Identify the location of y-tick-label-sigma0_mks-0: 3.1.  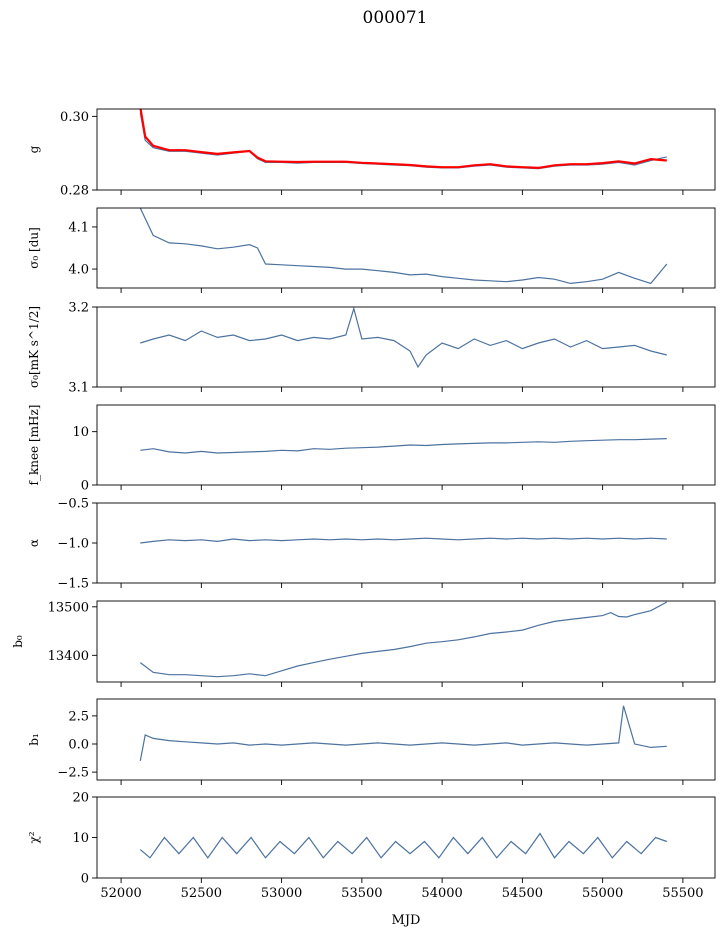
(78, 388).